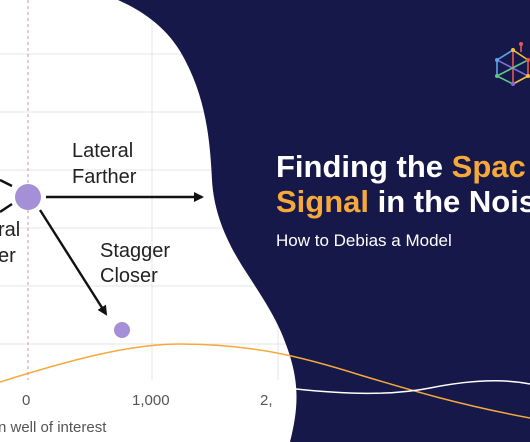  Describe the element at coordinates (489, 166) in the screenshot. I see `headline-line-1-highlight: Spac` at that location.